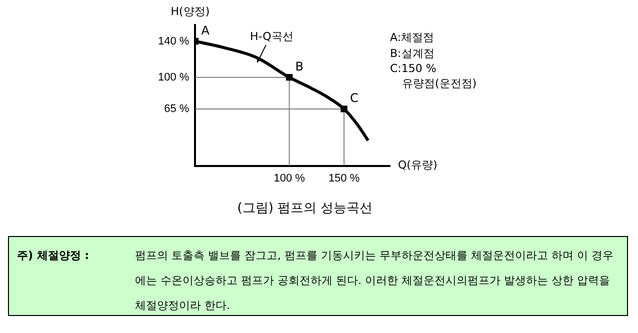  Describe the element at coordinates (439, 83) in the screenshot. I see `text: 유량점(운전점)` at that location.